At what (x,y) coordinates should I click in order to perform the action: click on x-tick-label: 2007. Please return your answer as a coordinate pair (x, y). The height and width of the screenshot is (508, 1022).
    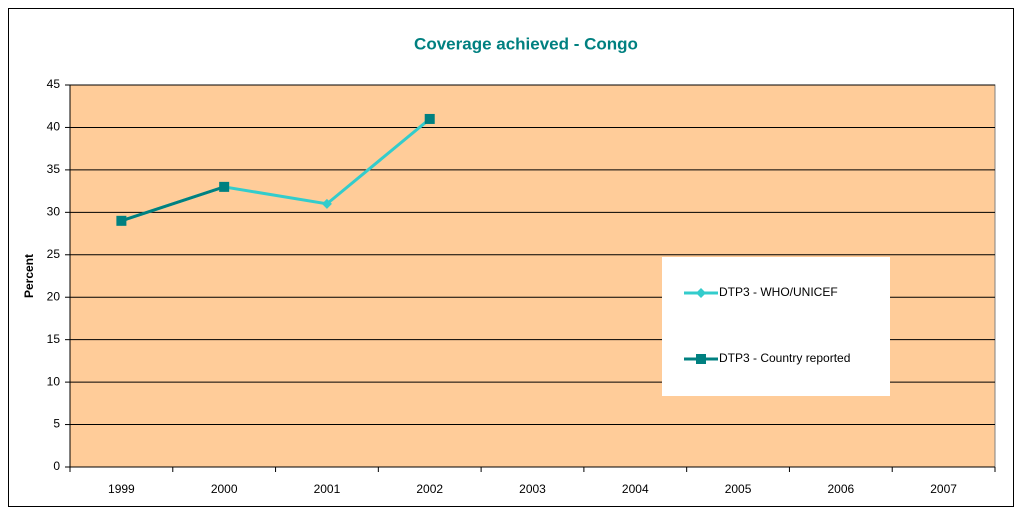
    Looking at the image, I should click on (943, 489).